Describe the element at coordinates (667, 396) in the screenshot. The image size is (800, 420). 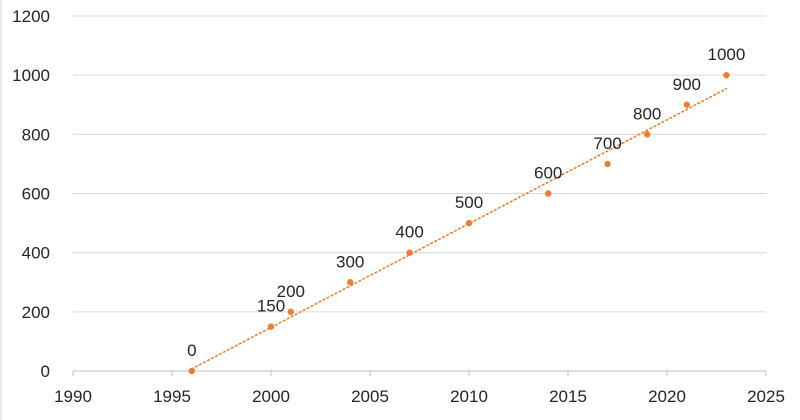
I see `x-tick-label: 2020` at that location.